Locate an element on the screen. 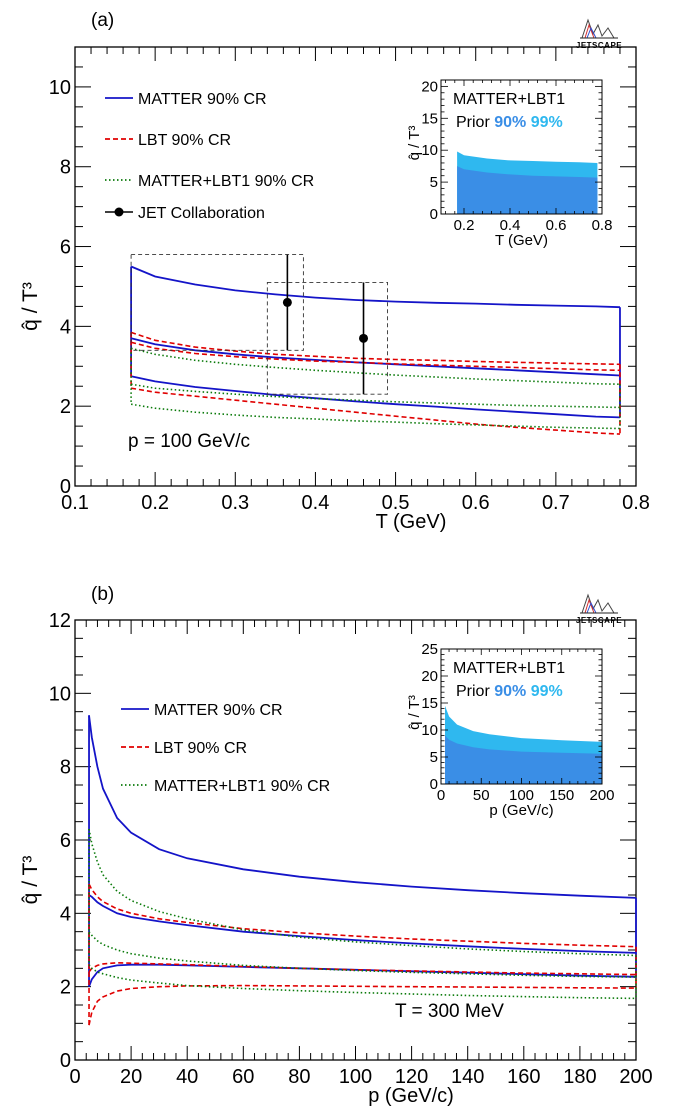  panel-label: (b) is located at coordinates (102, 594).